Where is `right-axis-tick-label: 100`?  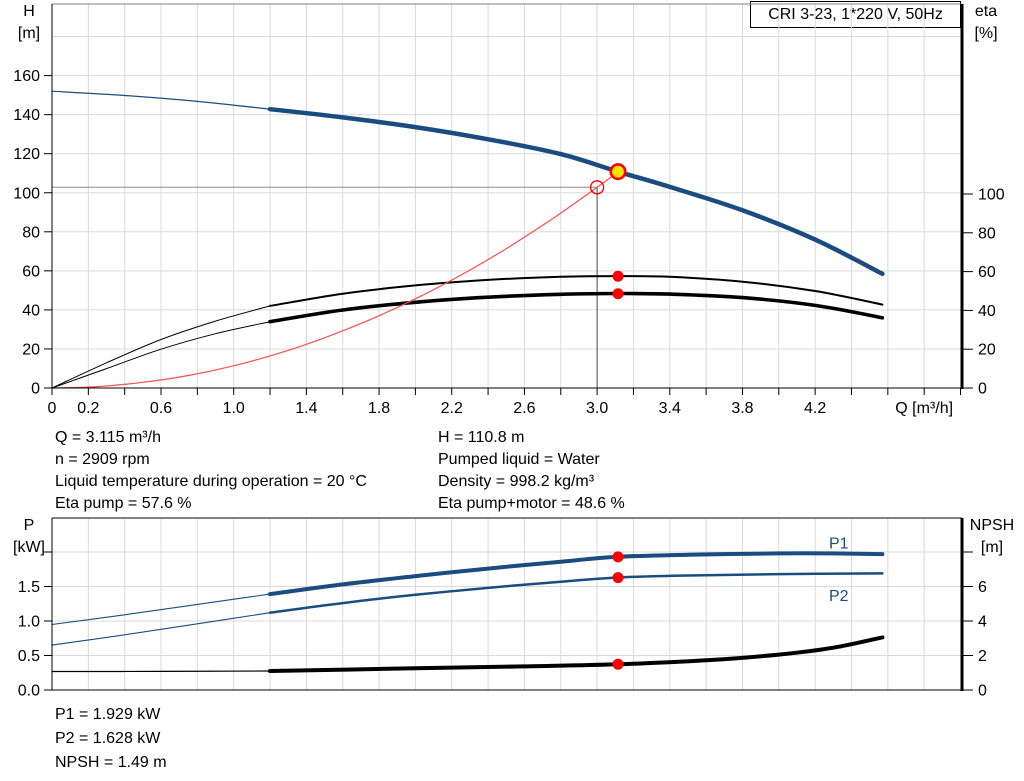
right-axis-tick-label: 100 is located at coordinates (991, 195).